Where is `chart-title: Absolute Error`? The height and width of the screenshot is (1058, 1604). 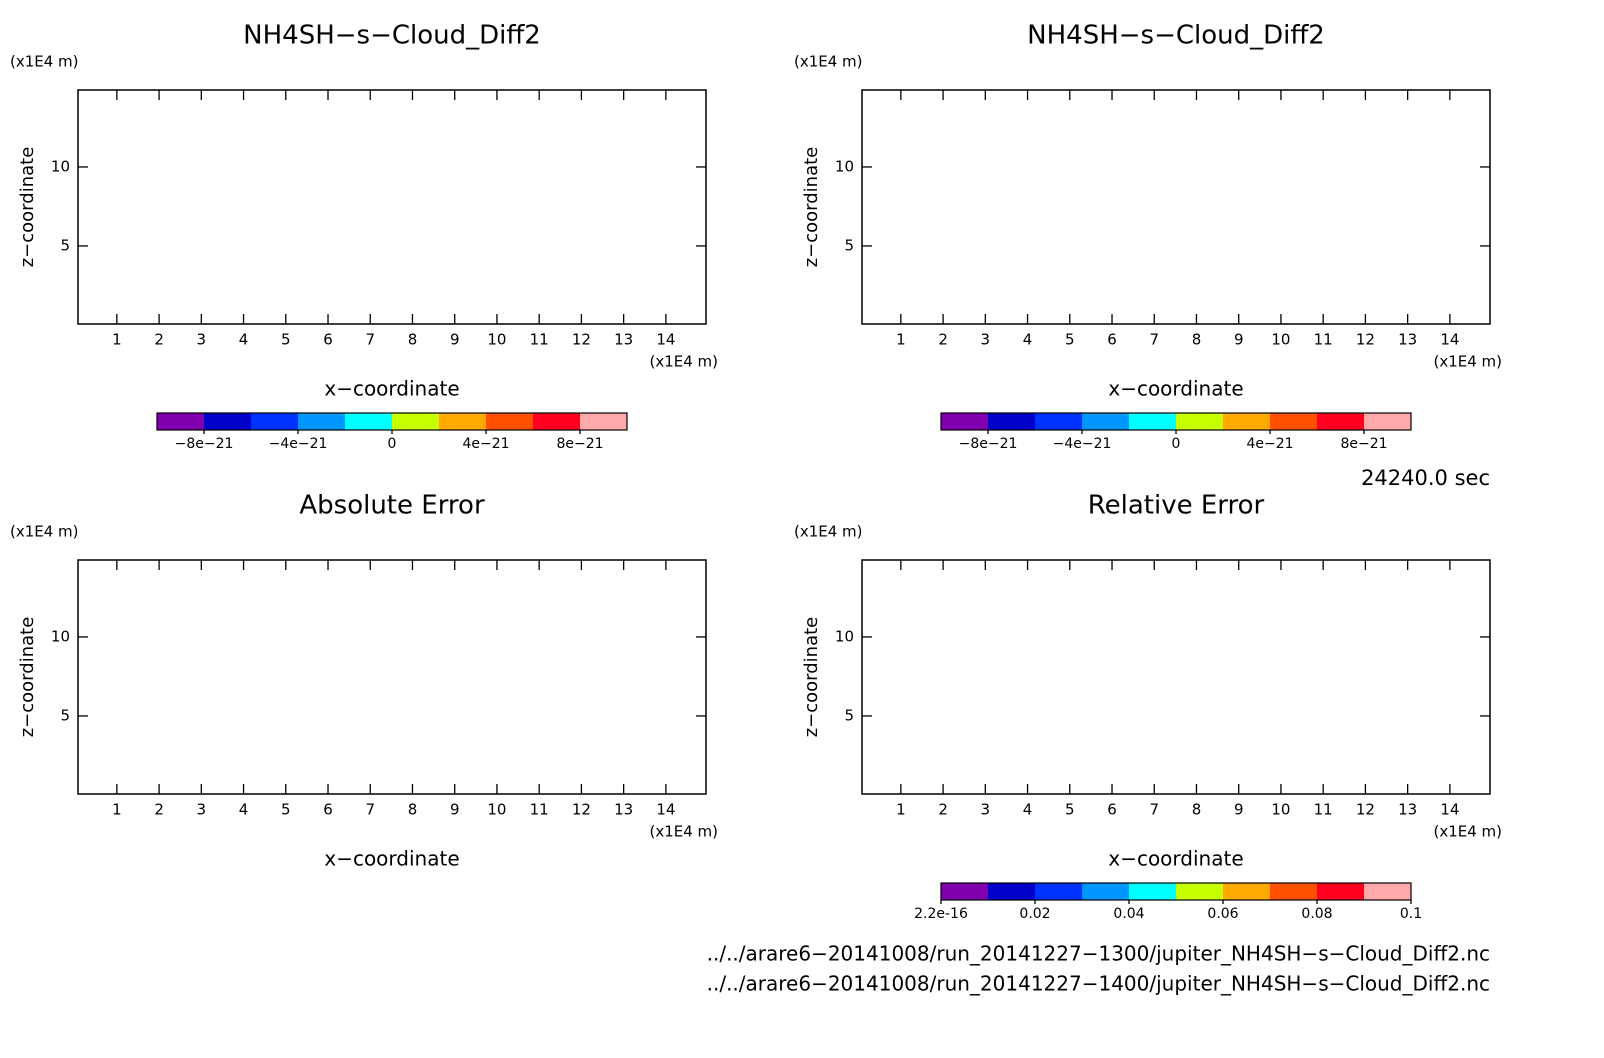 chart-title: Absolute Error is located at coordinates (392, 506).